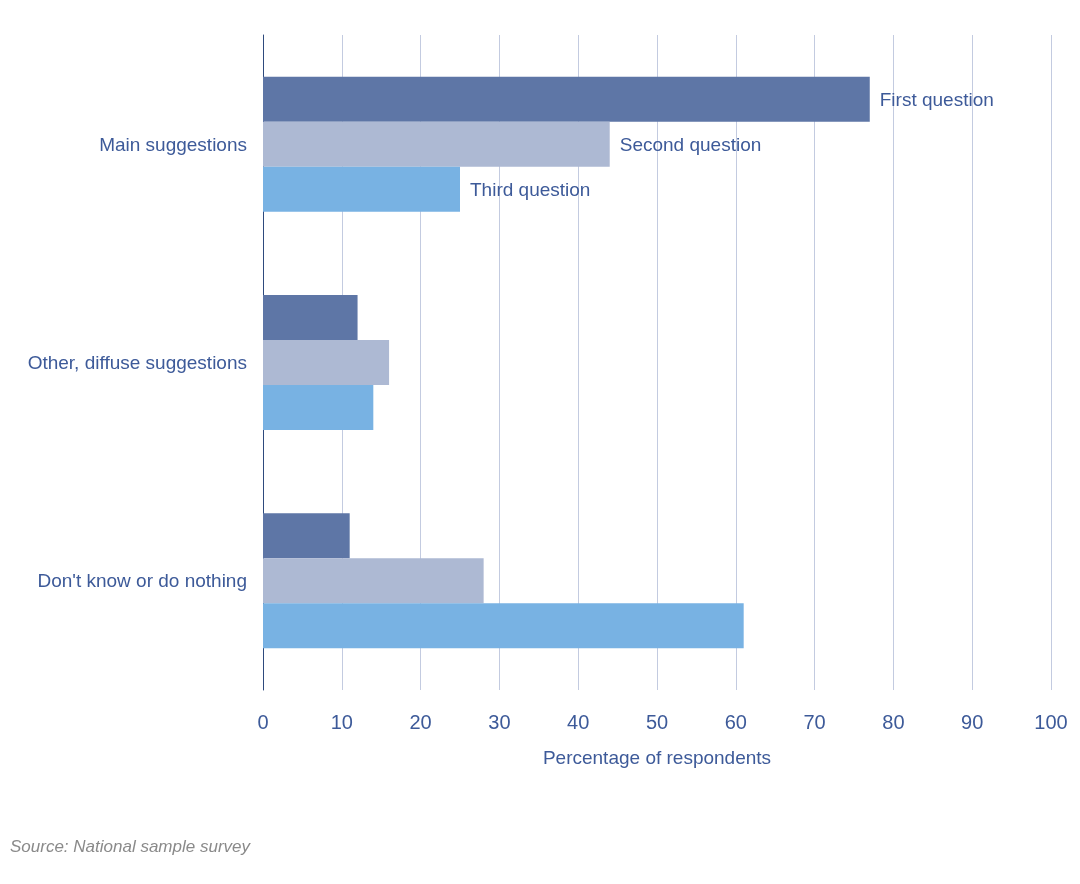 The height and width of the screenshot is (884, 1080). What do you see at coordinates (578, 722) in the screenshot?
I see `x-tick-label: 40` at bounding box center [578, 722].